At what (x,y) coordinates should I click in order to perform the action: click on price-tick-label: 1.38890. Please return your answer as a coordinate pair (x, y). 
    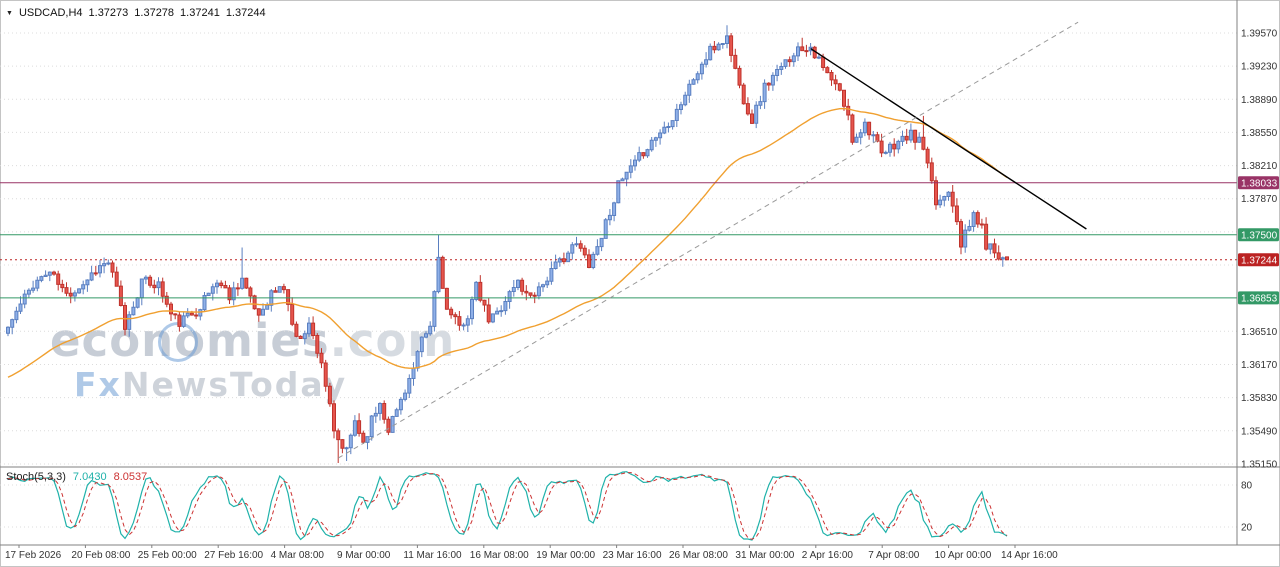
    Looking at the image, I should click on (1259, 100).